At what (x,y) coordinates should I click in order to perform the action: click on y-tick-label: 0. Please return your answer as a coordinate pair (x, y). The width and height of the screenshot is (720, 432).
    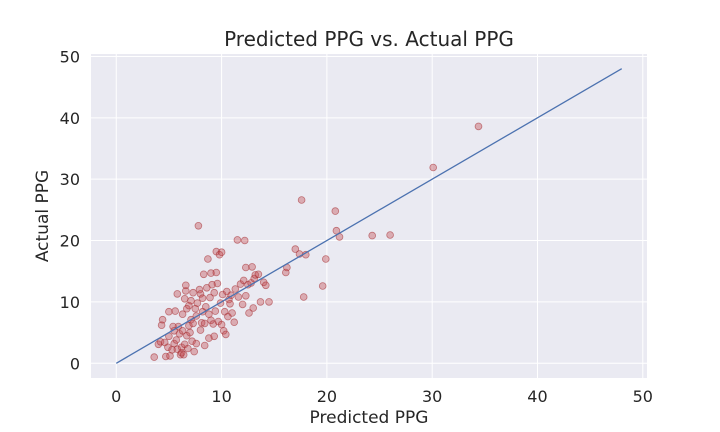
    Looking at the image, I should click on (75, 363).